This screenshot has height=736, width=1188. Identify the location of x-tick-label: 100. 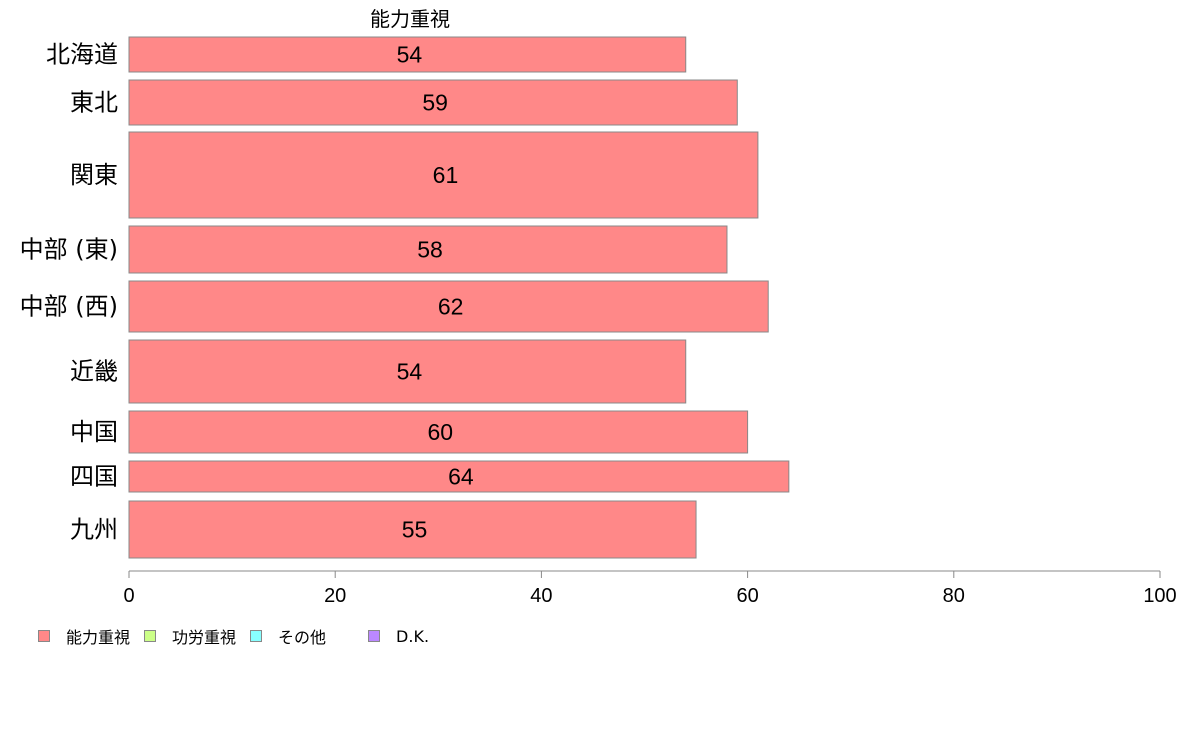
(1159, 596).